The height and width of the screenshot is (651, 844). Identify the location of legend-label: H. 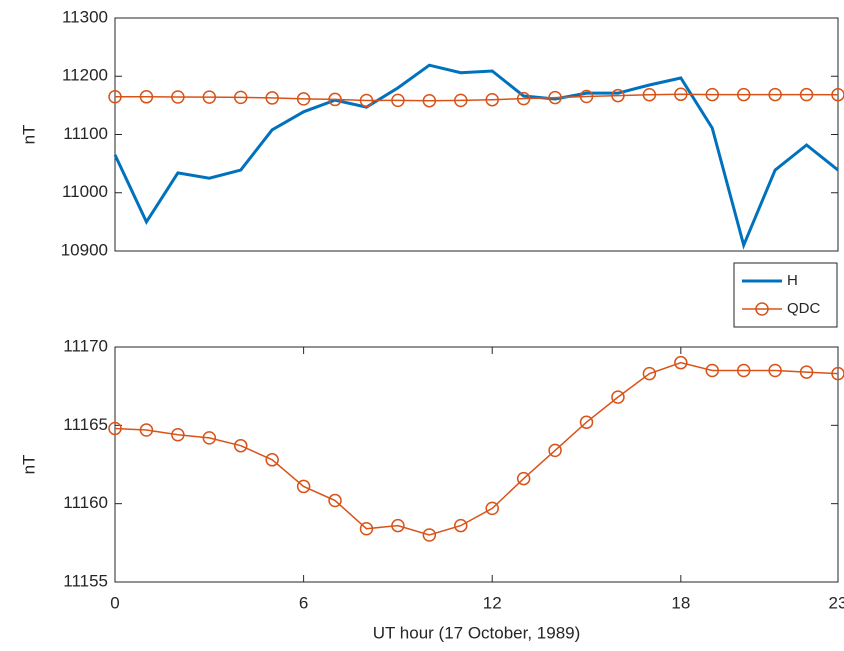
(792, 280).